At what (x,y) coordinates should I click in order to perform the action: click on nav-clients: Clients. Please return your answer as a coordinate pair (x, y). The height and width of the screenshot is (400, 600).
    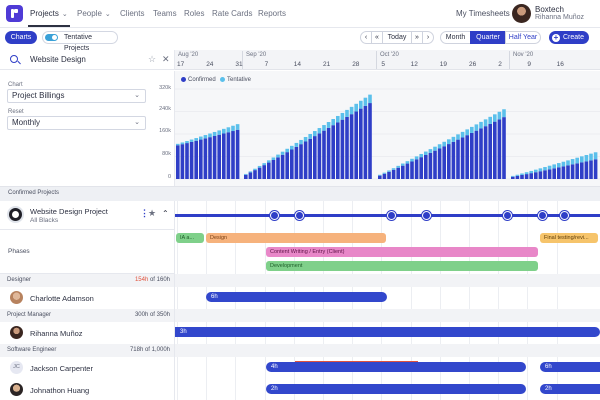
    Looking at the image, I should click on (132, 13).